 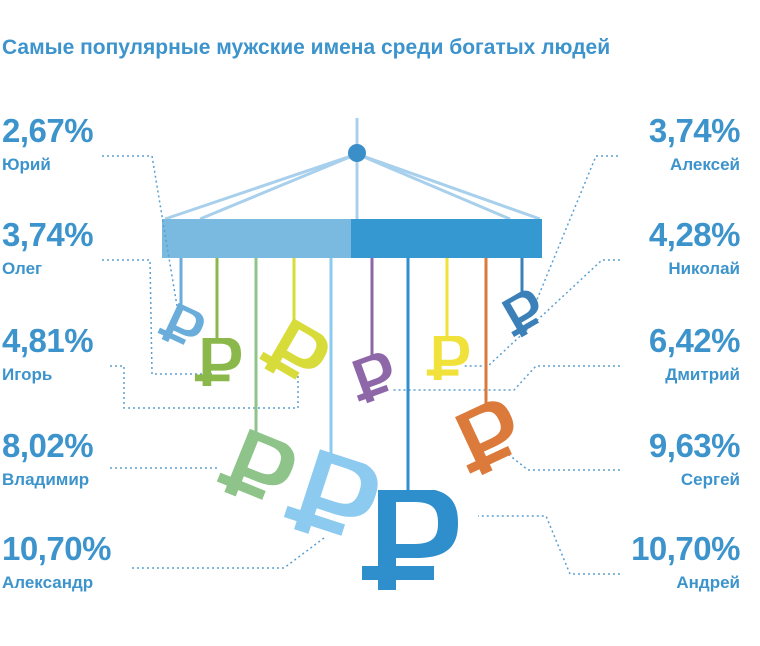 What do you see at coordinates (702, 374) in the screenshot?
I see `name-label: Дмитрий` at bounding box center [702, 374].